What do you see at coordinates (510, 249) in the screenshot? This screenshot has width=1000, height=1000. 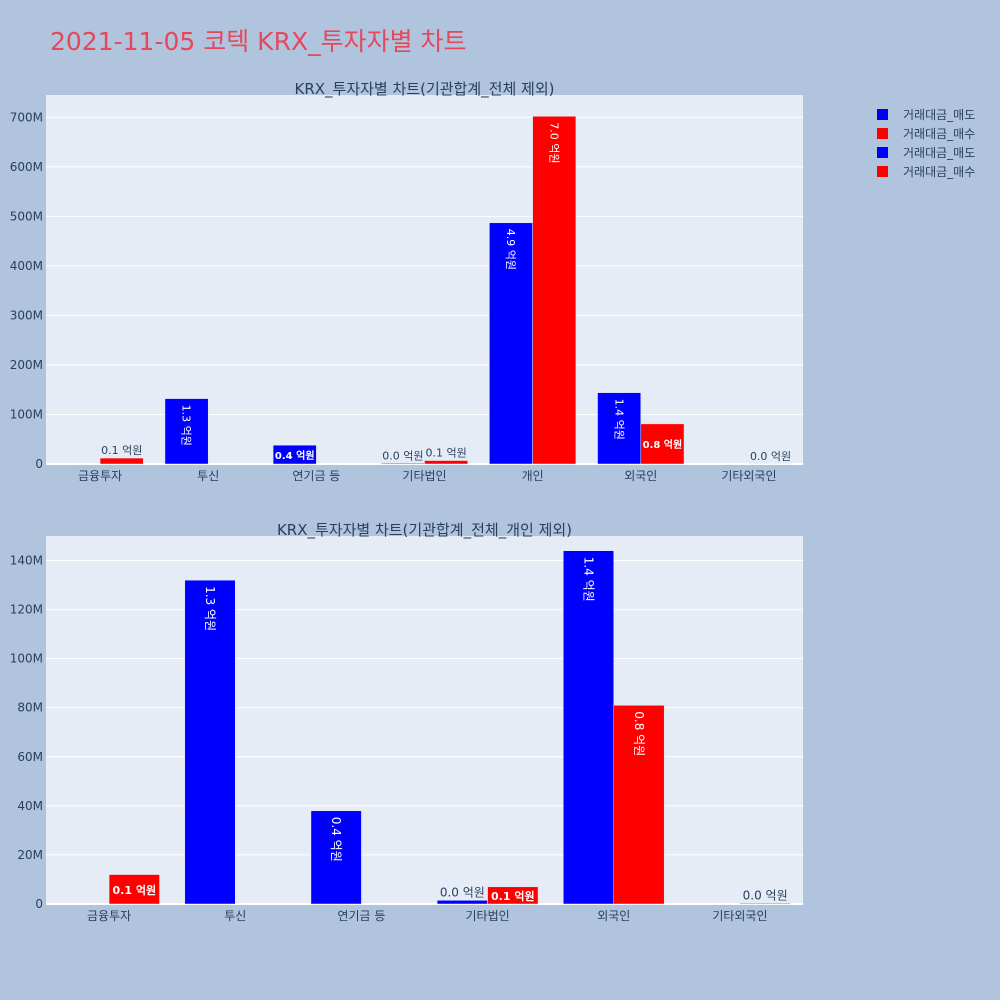 I see `data-label: 4.9 억원` at bounding box center [510, 249].